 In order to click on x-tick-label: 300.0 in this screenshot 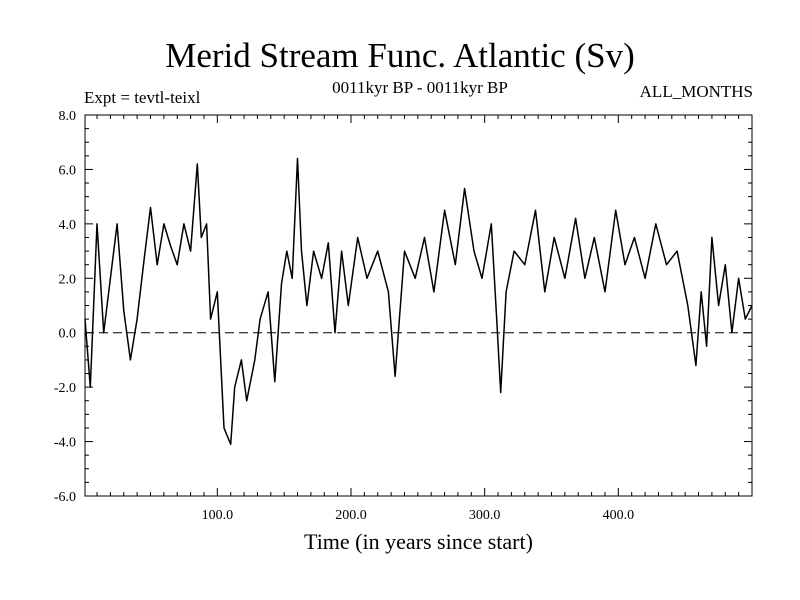, I will do `click(485, 515)`.